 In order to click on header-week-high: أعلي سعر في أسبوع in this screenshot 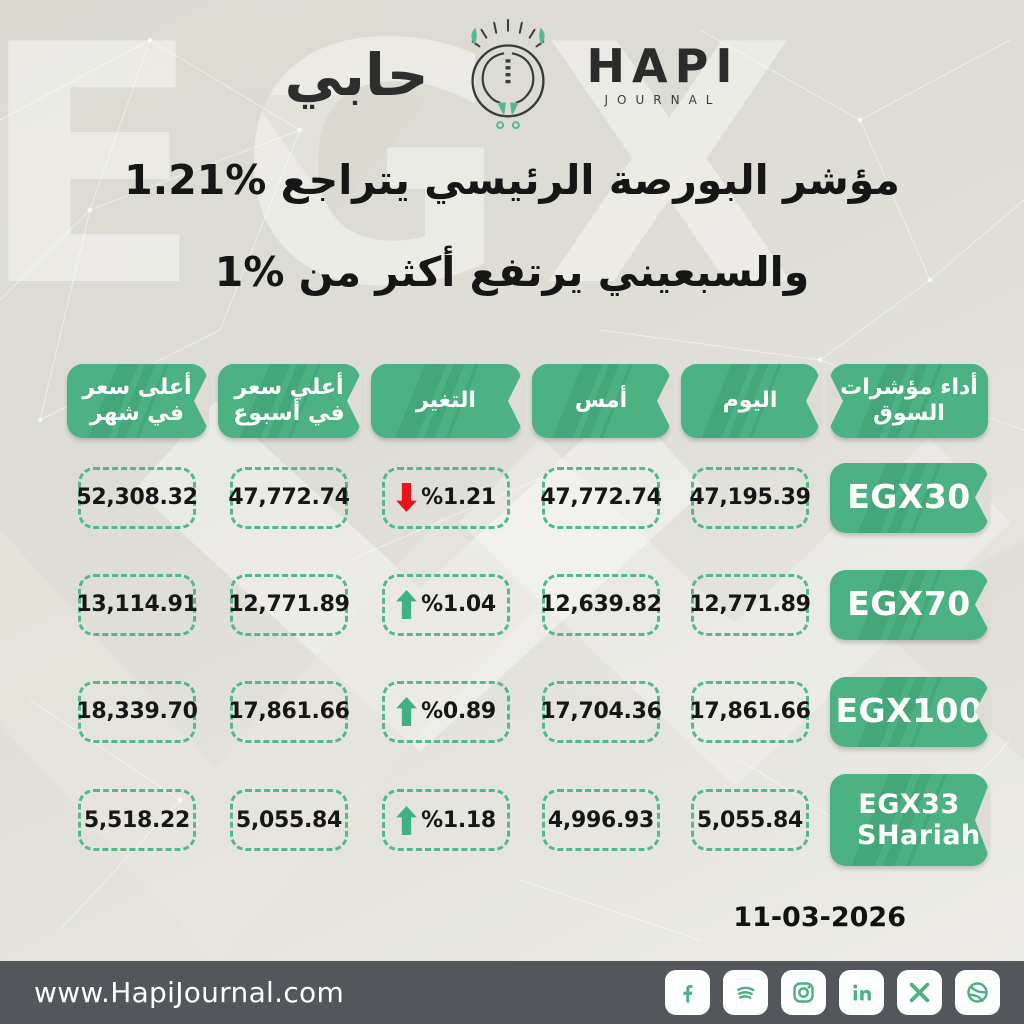, I will do `click(289, 401)`.